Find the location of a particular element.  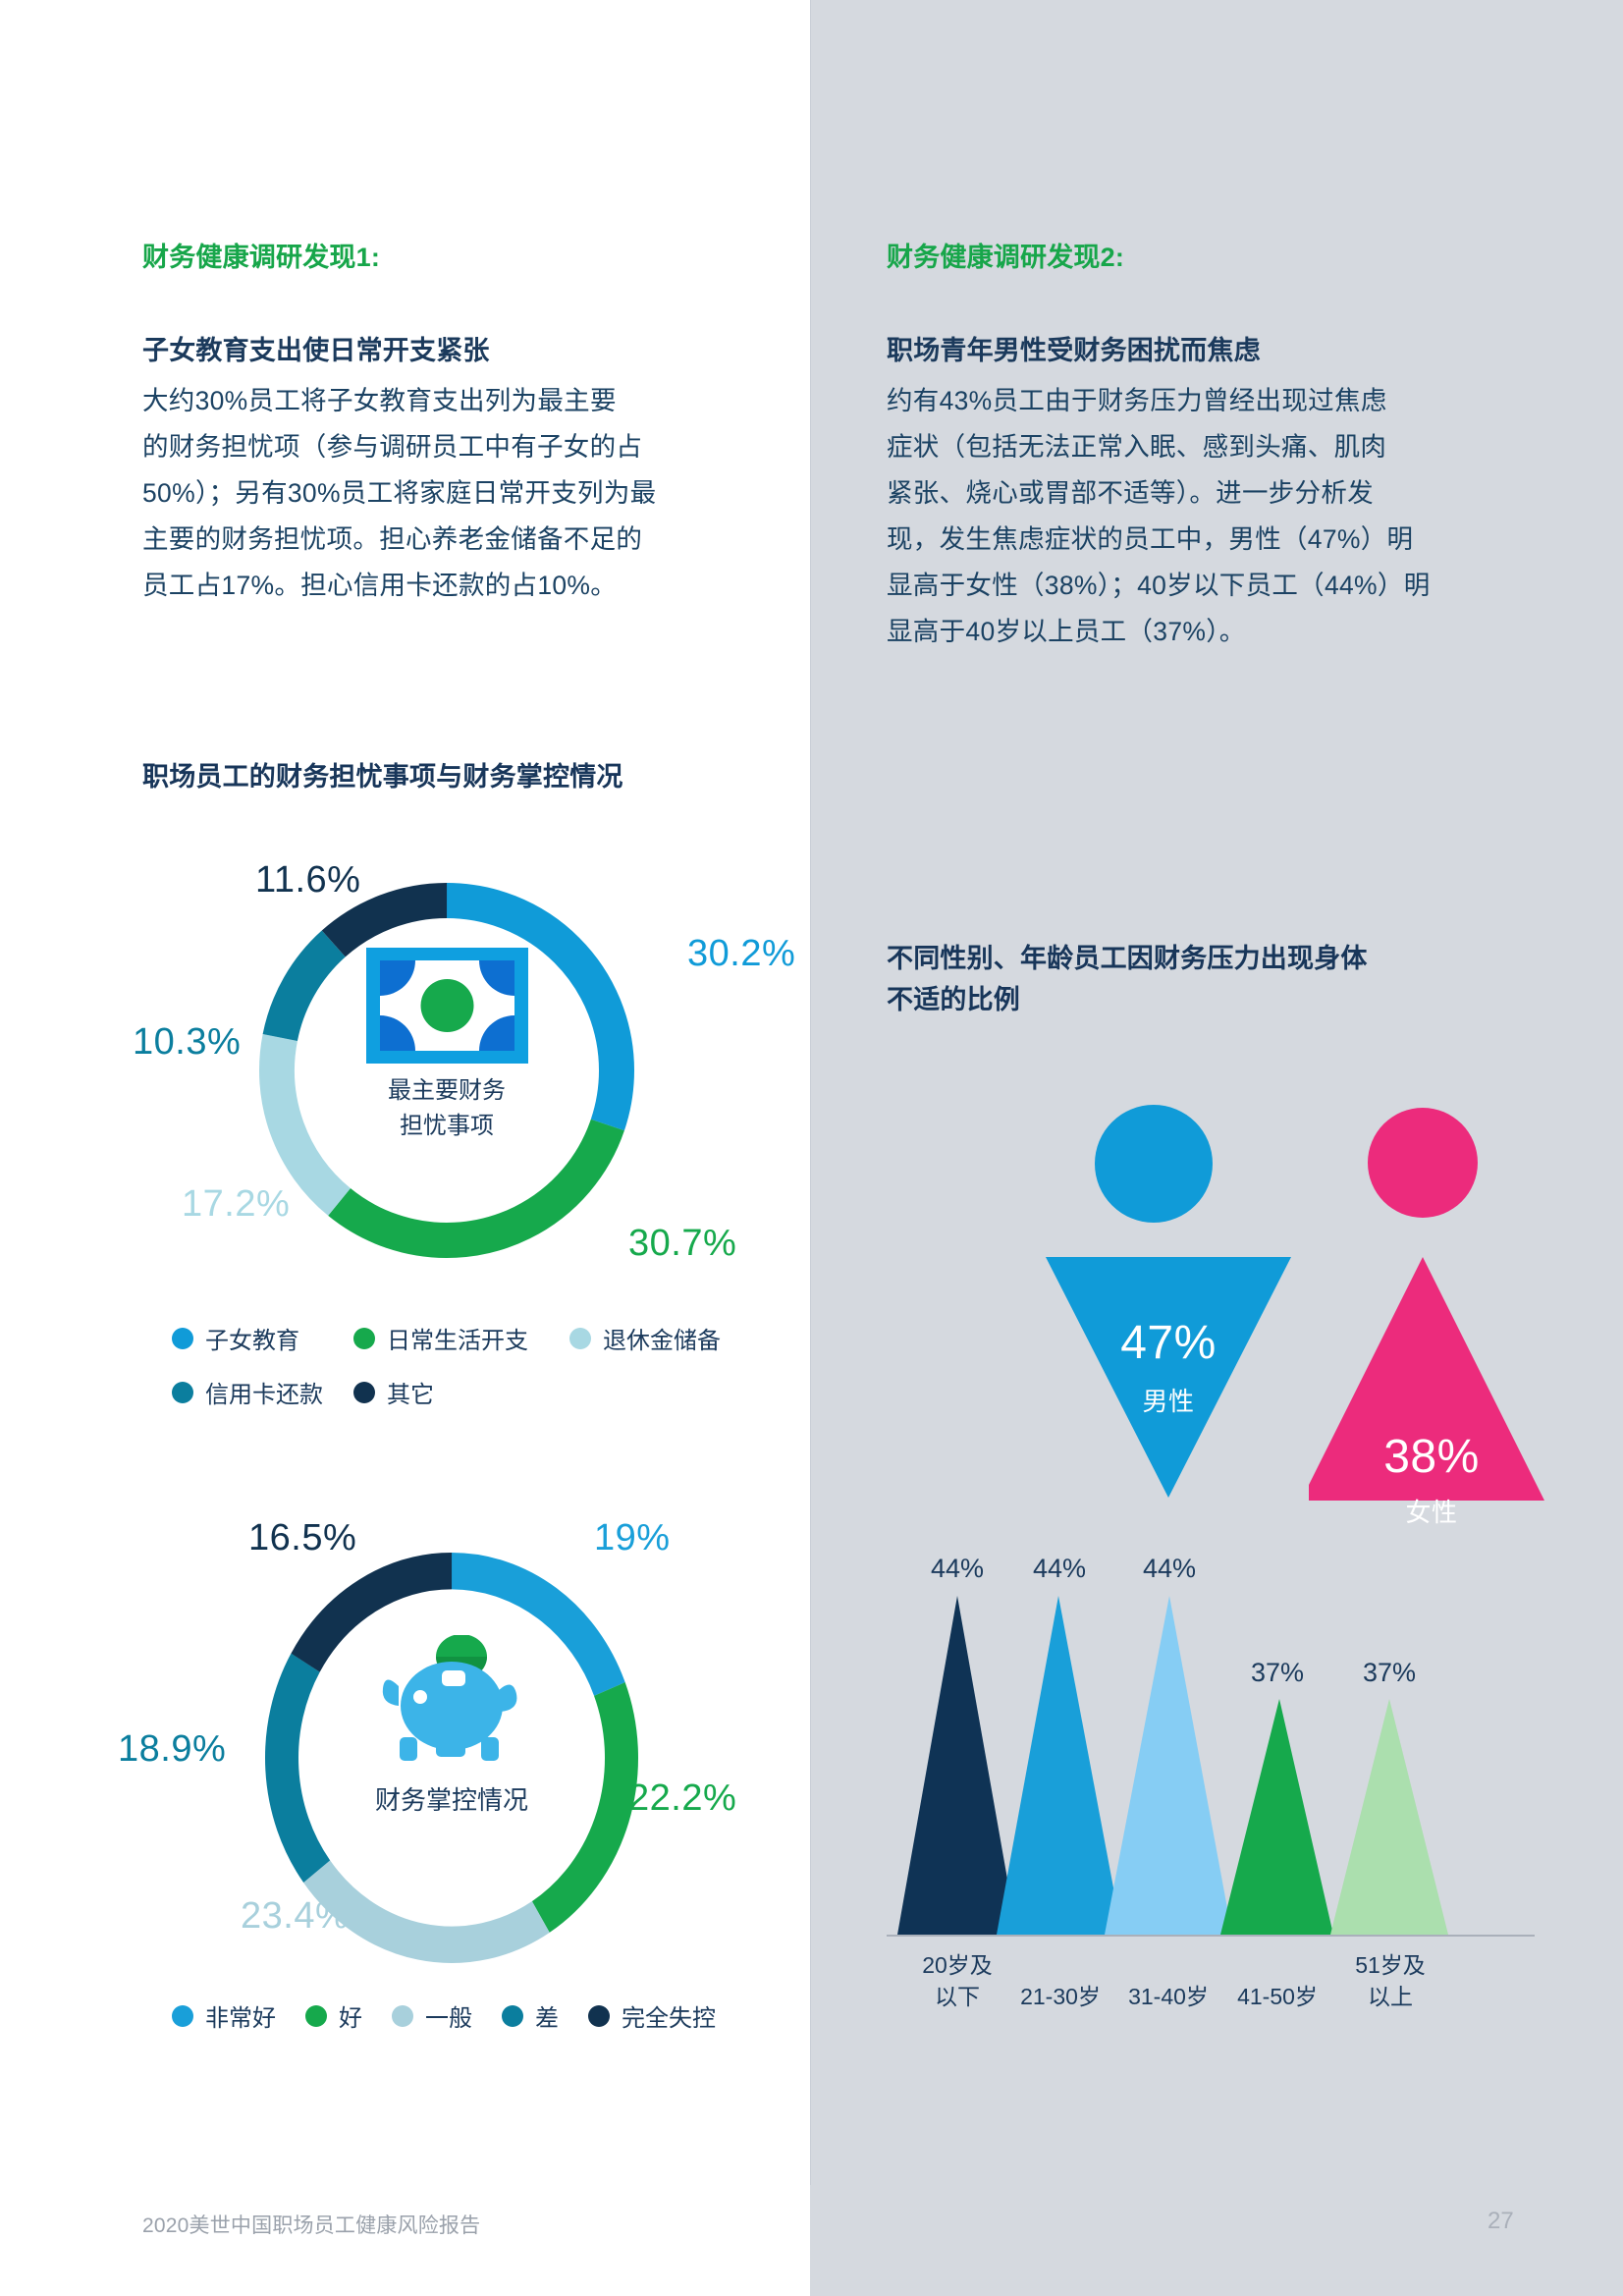

tri-category-line: 51岁及 is located at coordinates (1390, 1965).